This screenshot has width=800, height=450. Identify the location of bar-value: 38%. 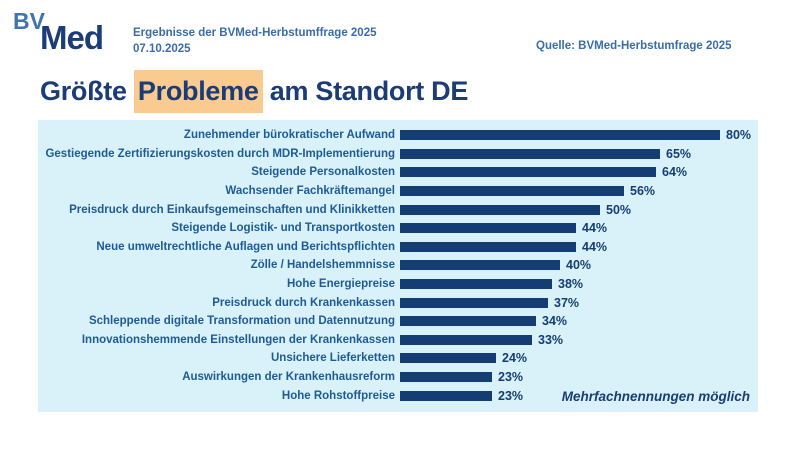
(571, 284).